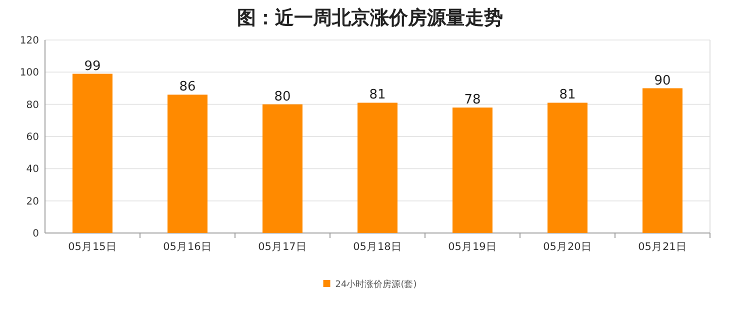  I want to click on x-tick-label: 05月15日, so click(92, 247).